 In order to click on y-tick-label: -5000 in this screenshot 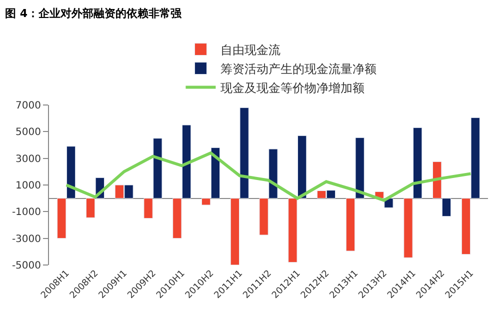, I will do `click(26, 266)`.